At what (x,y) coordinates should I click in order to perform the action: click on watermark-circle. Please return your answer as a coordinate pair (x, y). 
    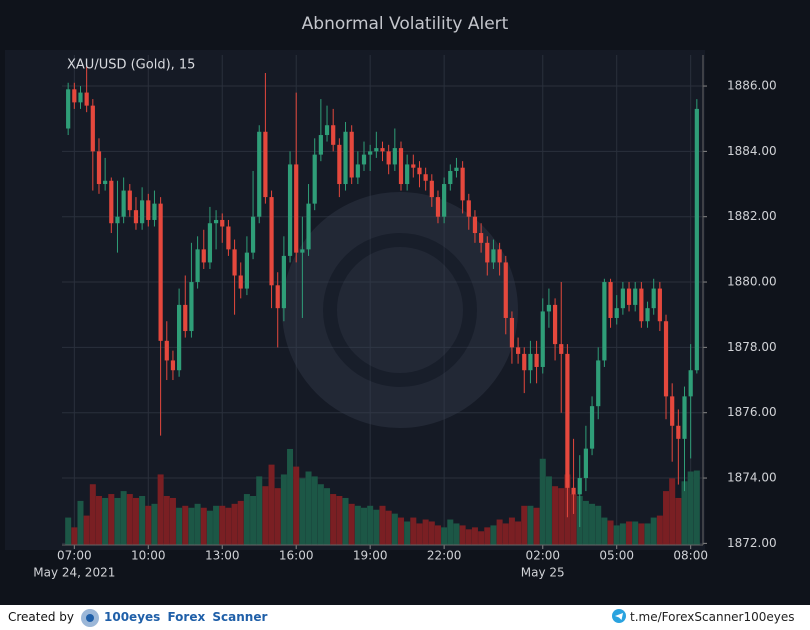
    Looking at the image, I should click on (400, 310).